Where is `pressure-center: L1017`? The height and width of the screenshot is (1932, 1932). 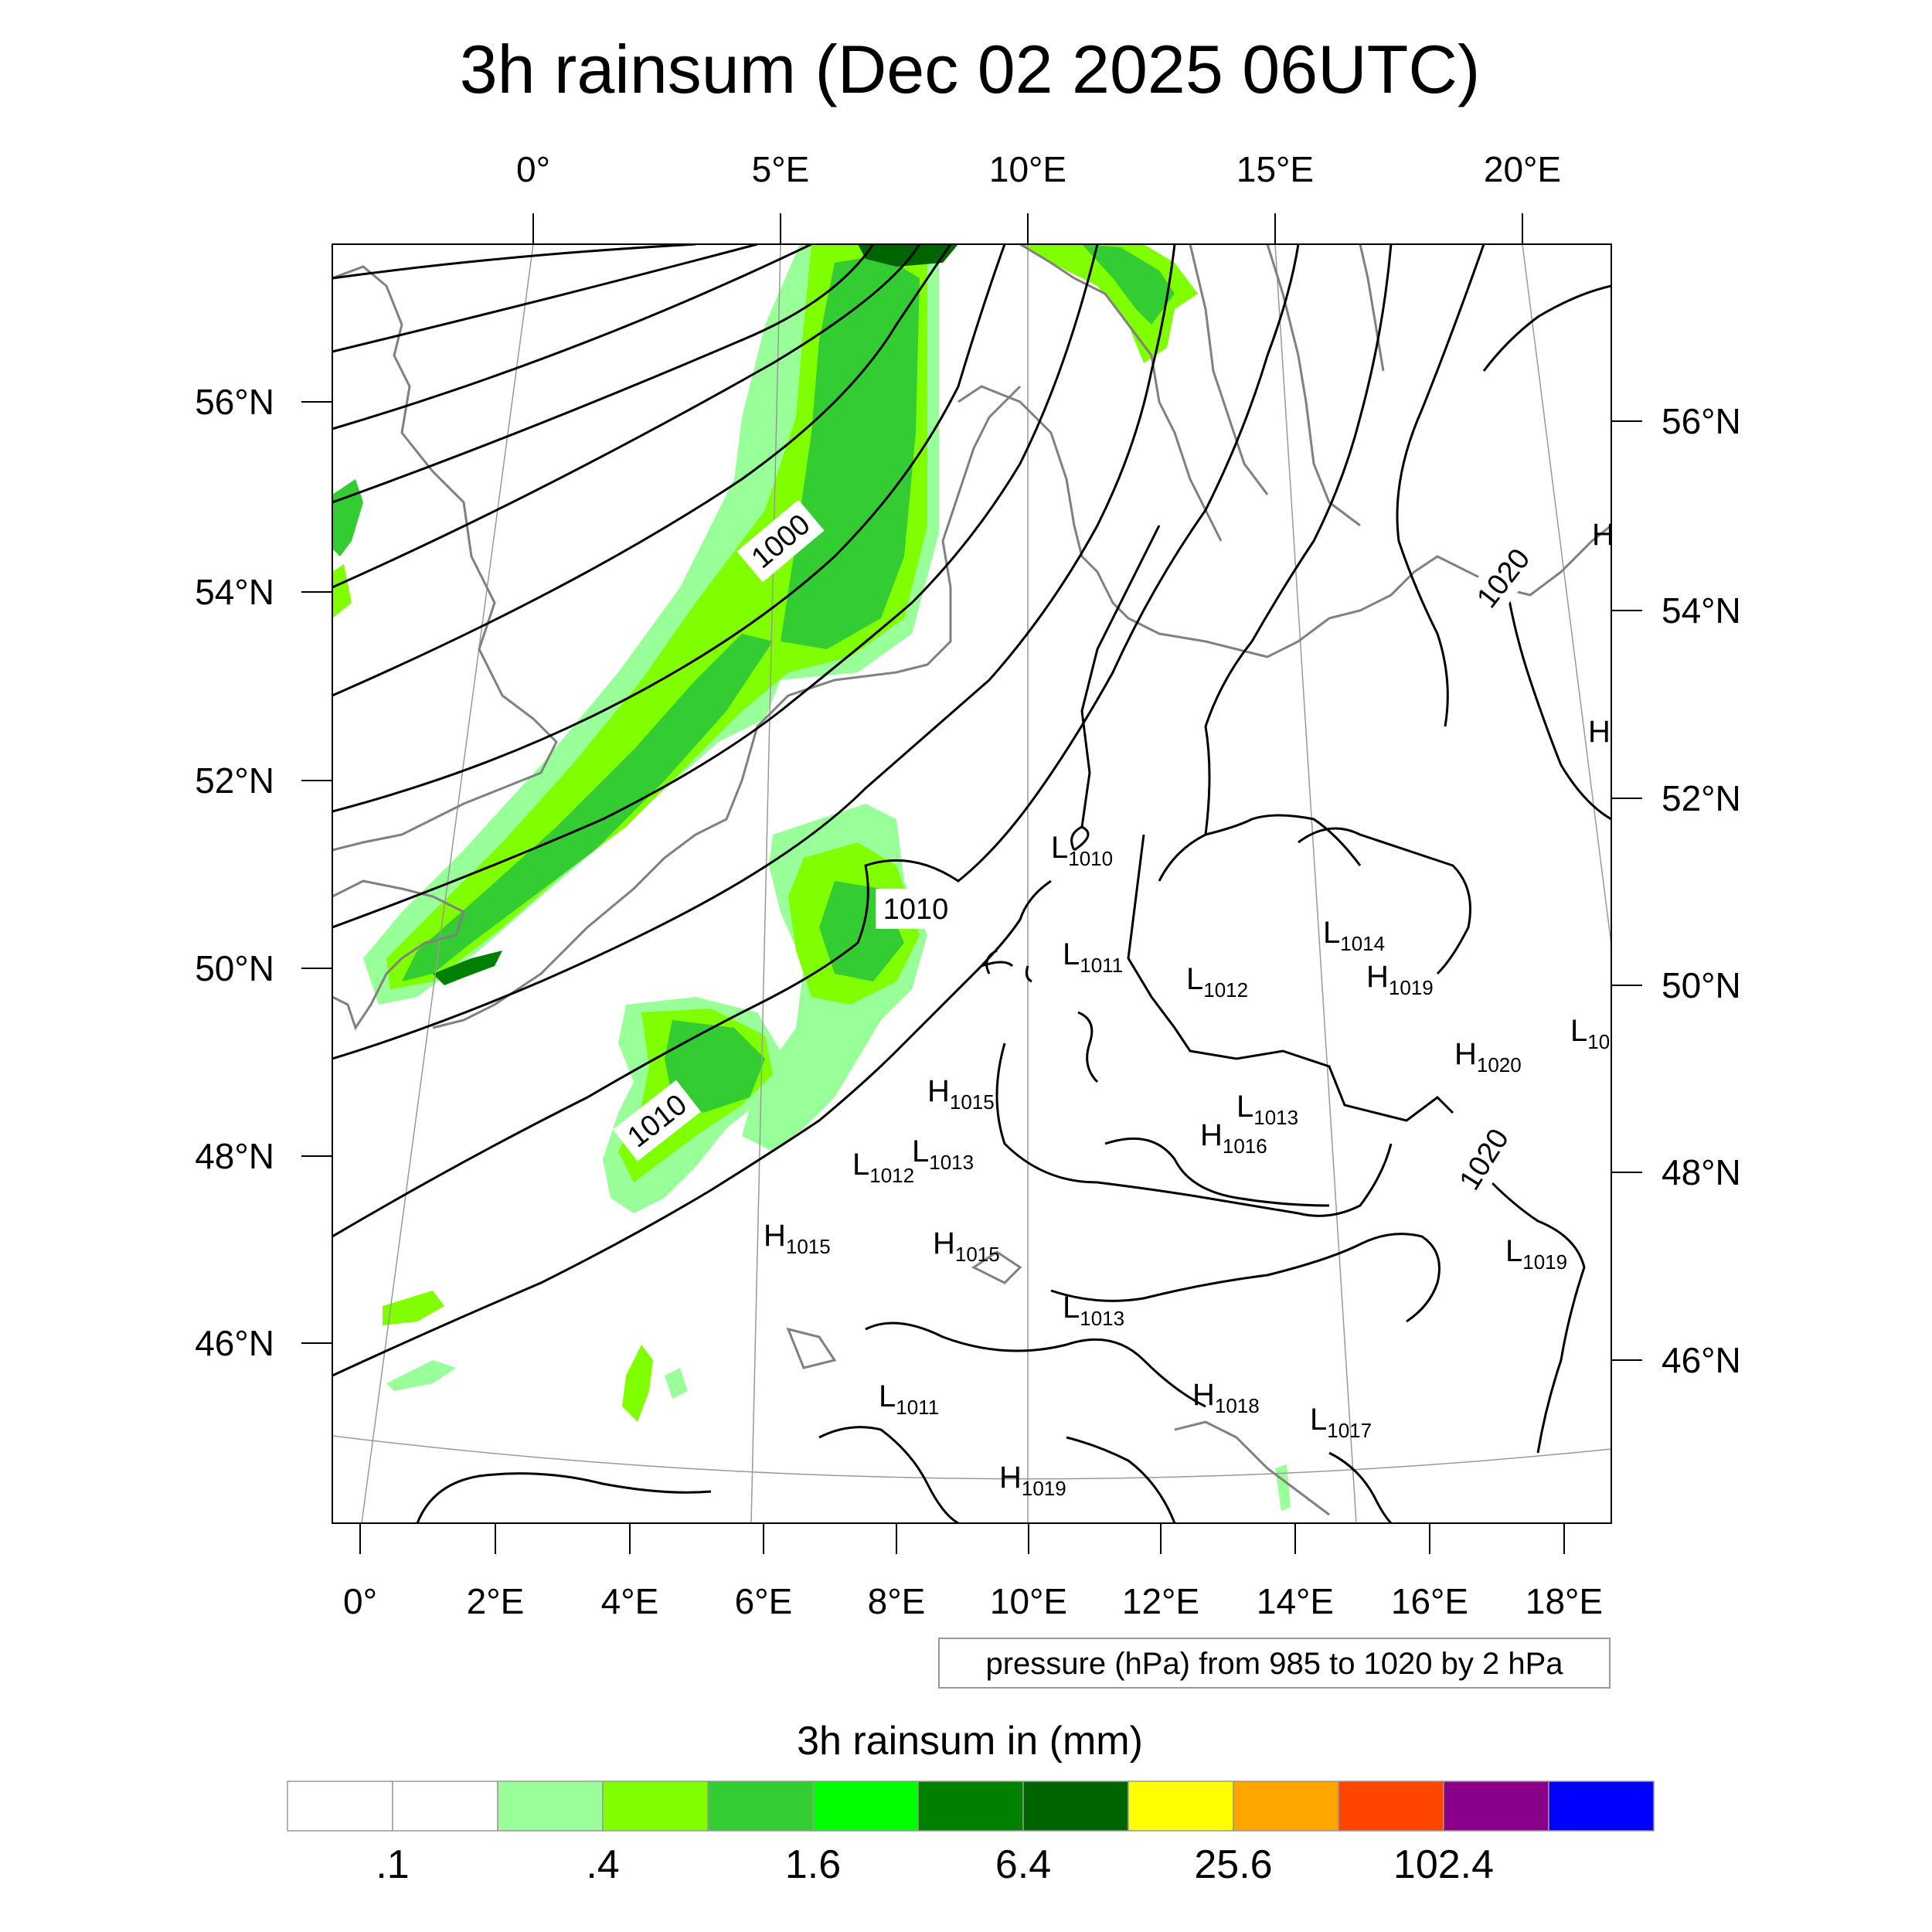
pressure-center: L1017 is located at coordinates (1341, 1423).